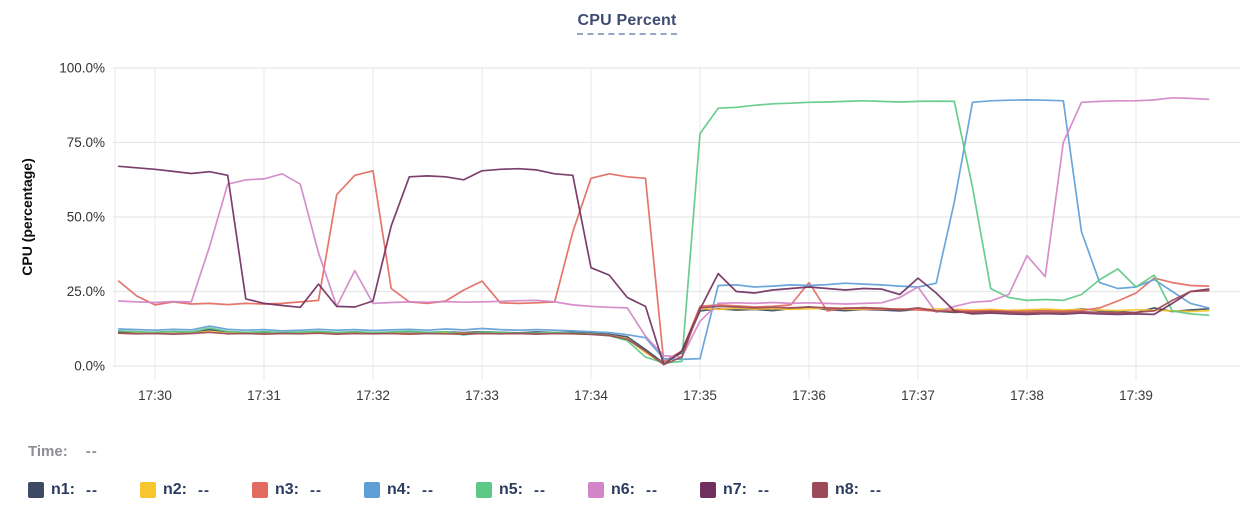 The height and width of the screenshot is (530, 1254). What do you see at coordinates (372, 490) in the screenshot?
I see `legend-swatch-n4` at bounding box center [372, 490].